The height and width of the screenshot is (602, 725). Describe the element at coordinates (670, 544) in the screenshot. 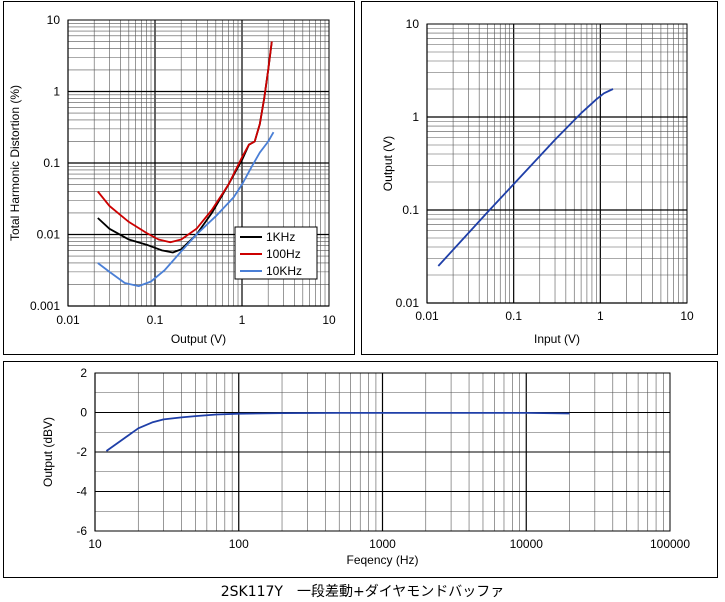

I see `x-tick-label: 100000` at that location.